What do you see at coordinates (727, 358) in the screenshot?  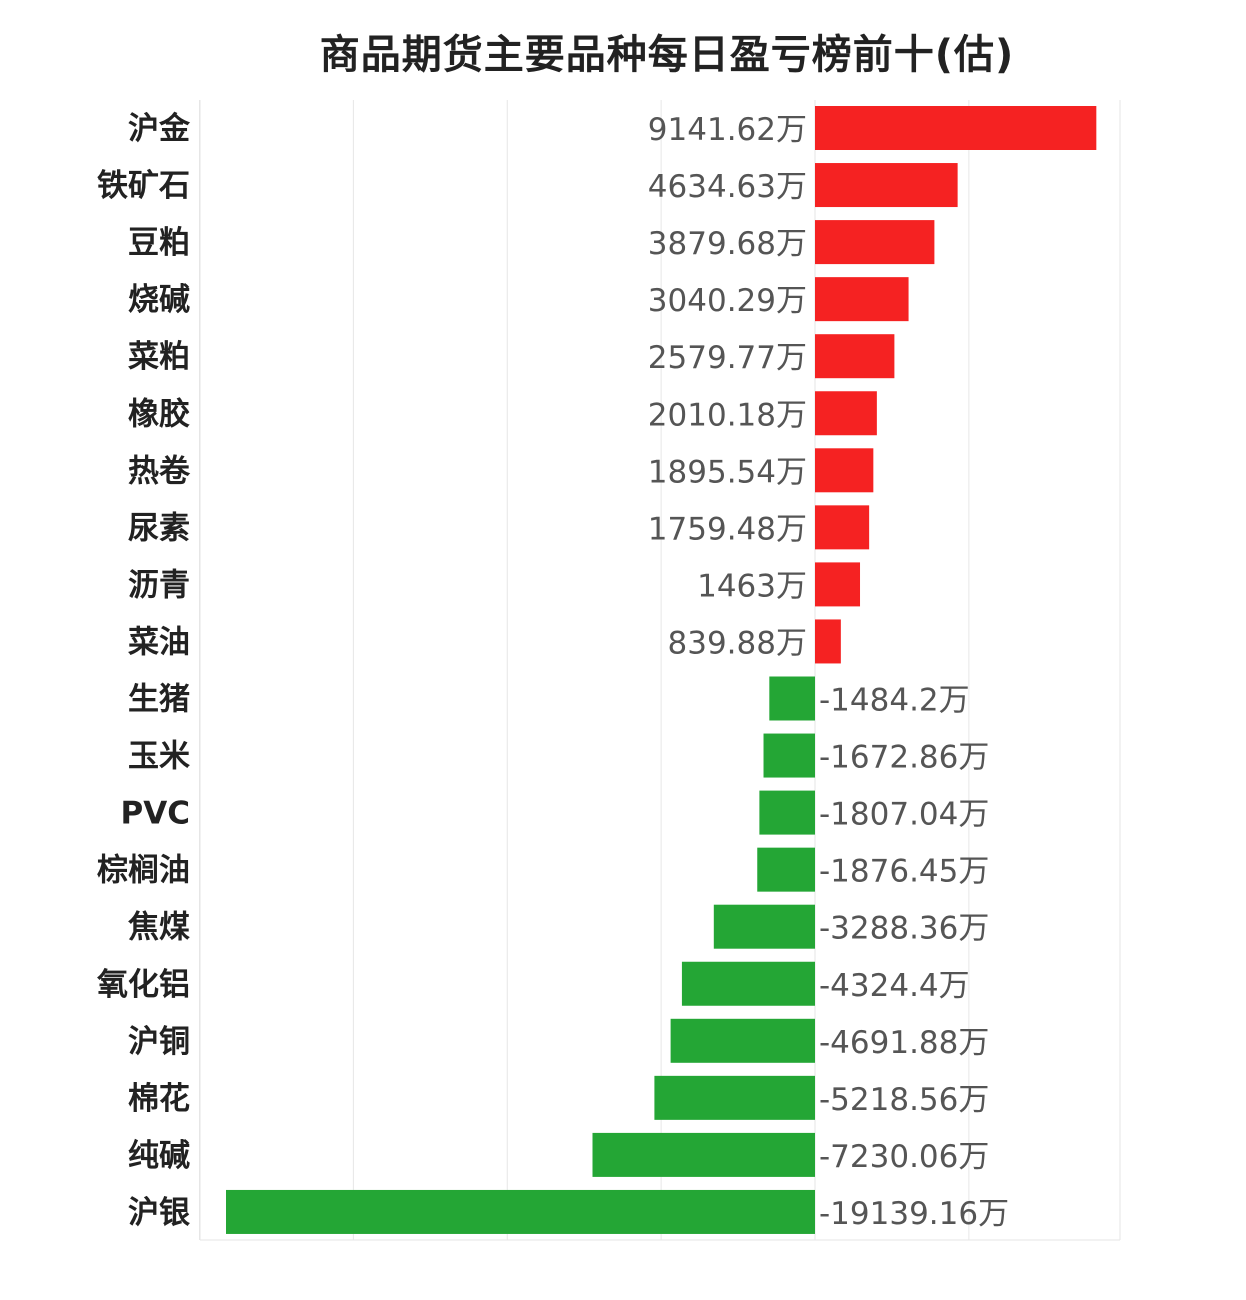 I see `value-label: 2579.77万` at bounding box center [727, 358].